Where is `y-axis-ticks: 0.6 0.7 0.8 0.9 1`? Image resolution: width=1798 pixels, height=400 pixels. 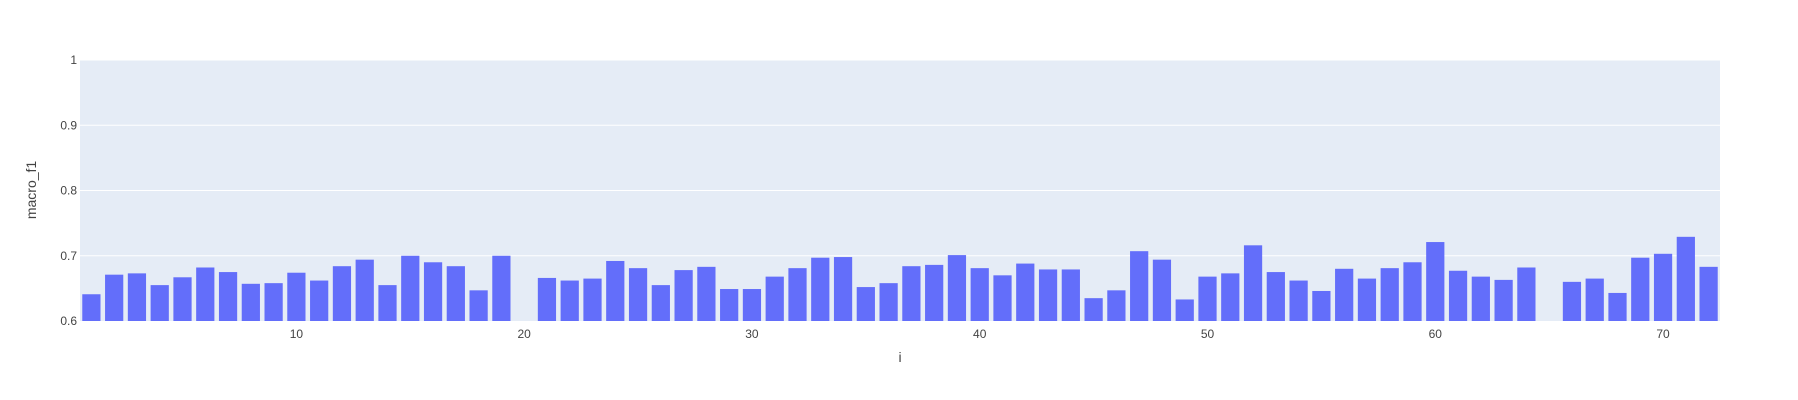 y-axis-ticks: 0.6 0.7 0.8 0.9 1 is located at coordinates (68, 190).